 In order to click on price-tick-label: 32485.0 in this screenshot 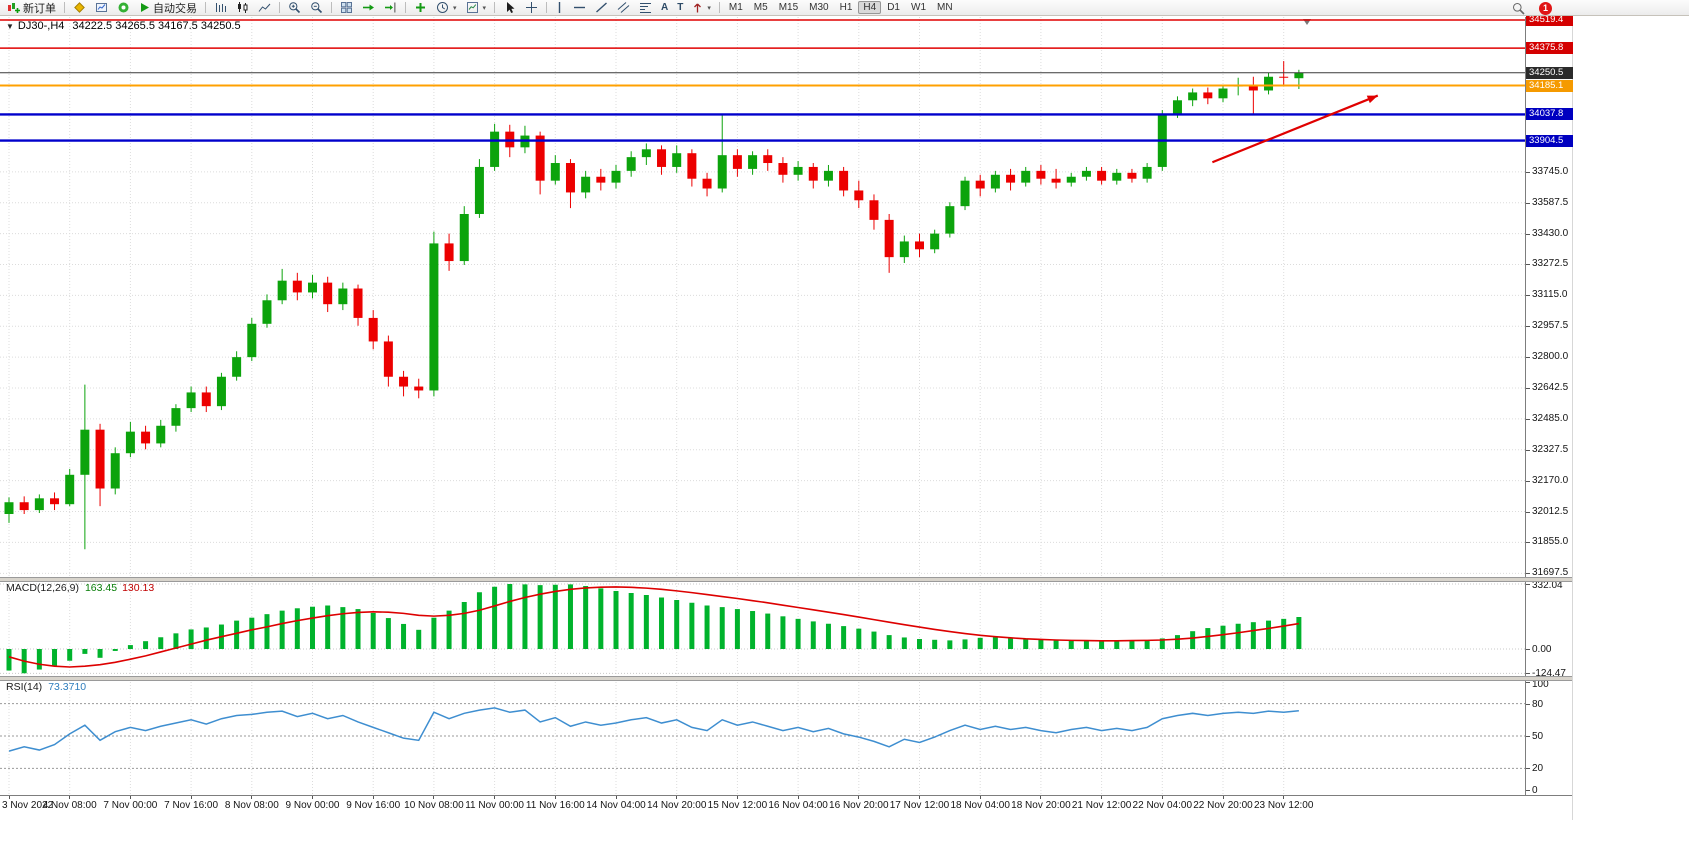, I will do `click(1550, 418)`.